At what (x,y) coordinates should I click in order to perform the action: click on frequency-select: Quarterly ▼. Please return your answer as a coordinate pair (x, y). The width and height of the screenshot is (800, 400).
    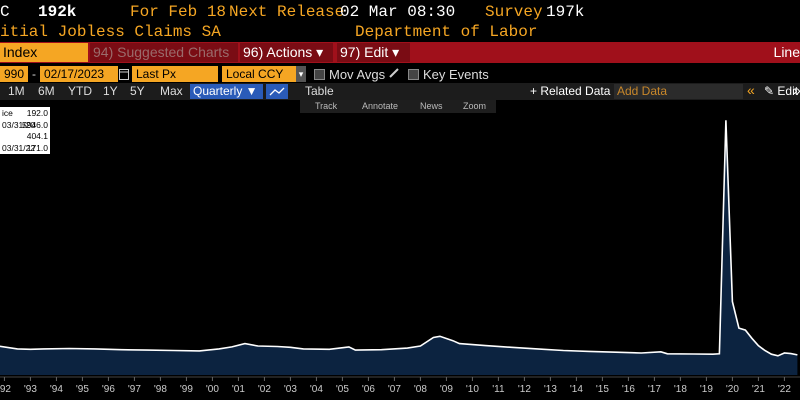
    Looking at the image, I should click on (226, 91).